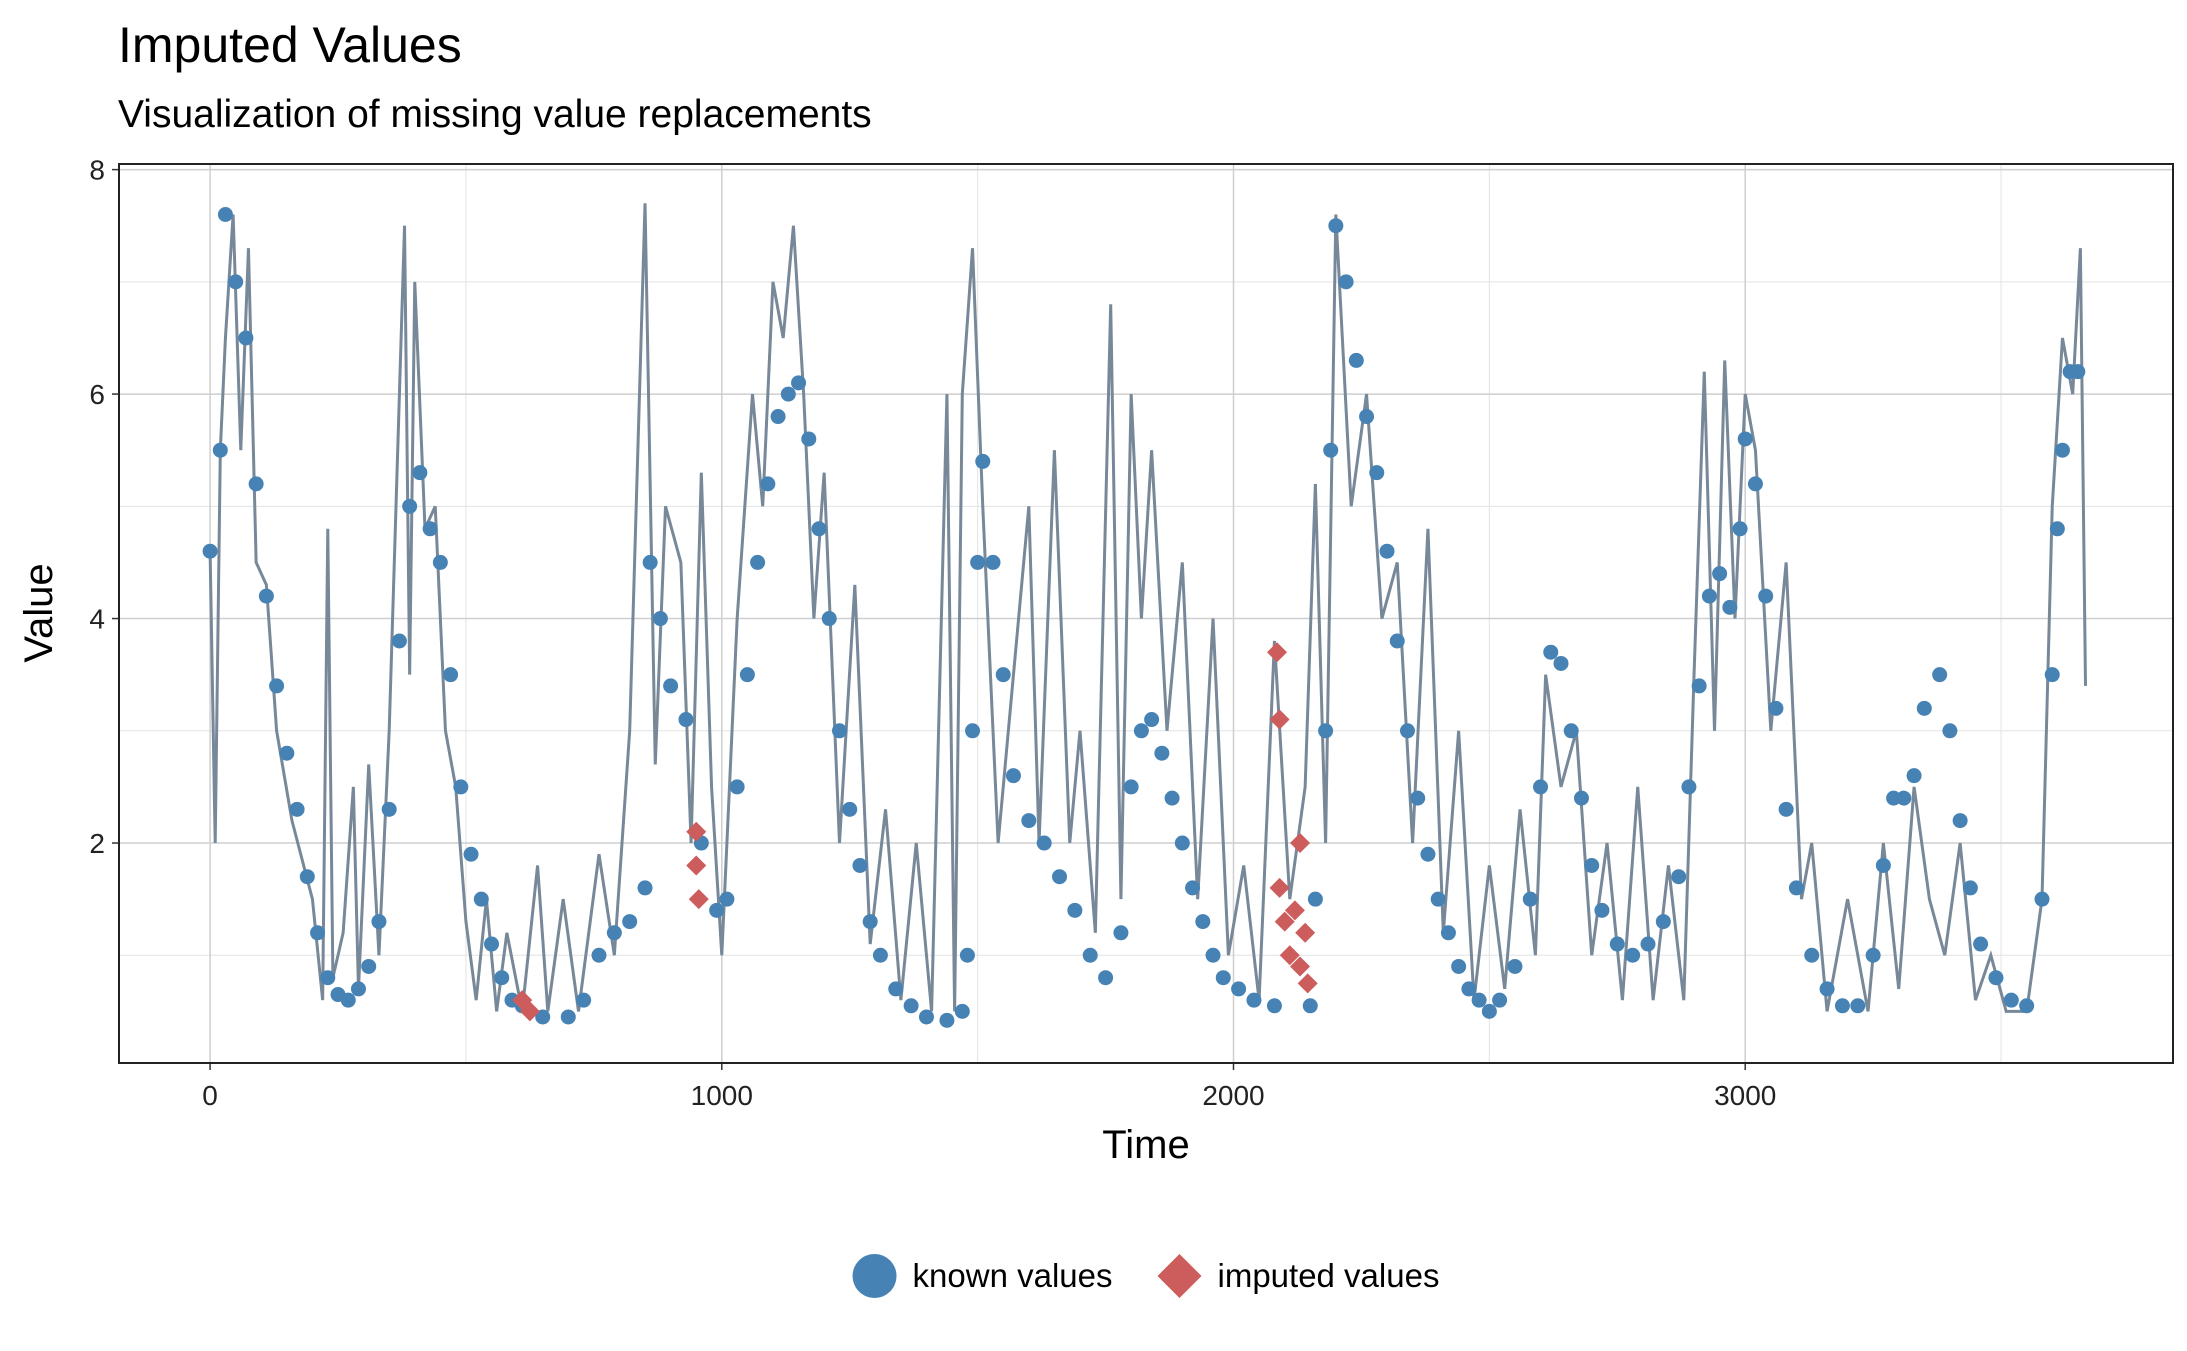  What do you see at coordinates (97, 843) in the screenshot?
I see `y-tick-label: 2` at bounding box center [97, 843].